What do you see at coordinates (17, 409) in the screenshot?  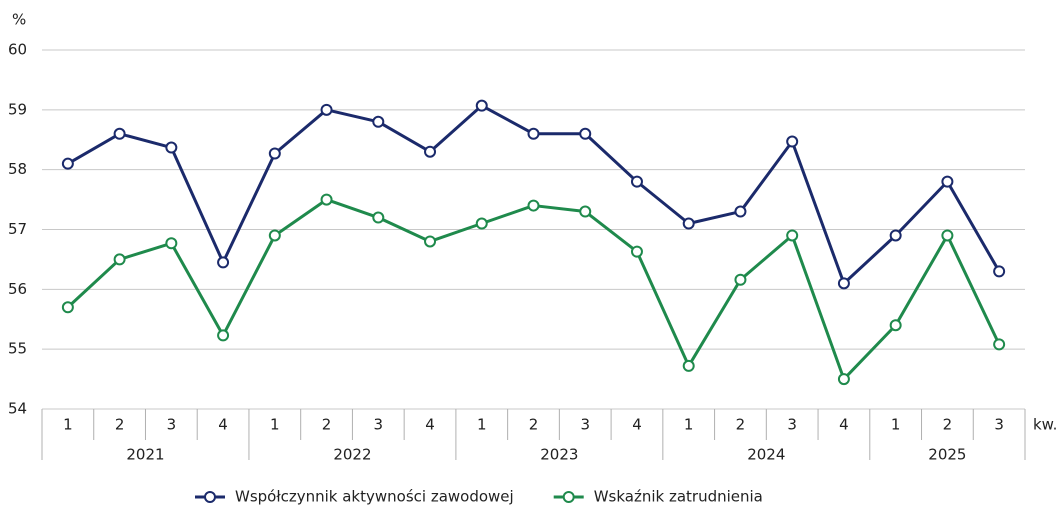 I see `y-tick-label: 54` at bounding box center [17, 409].